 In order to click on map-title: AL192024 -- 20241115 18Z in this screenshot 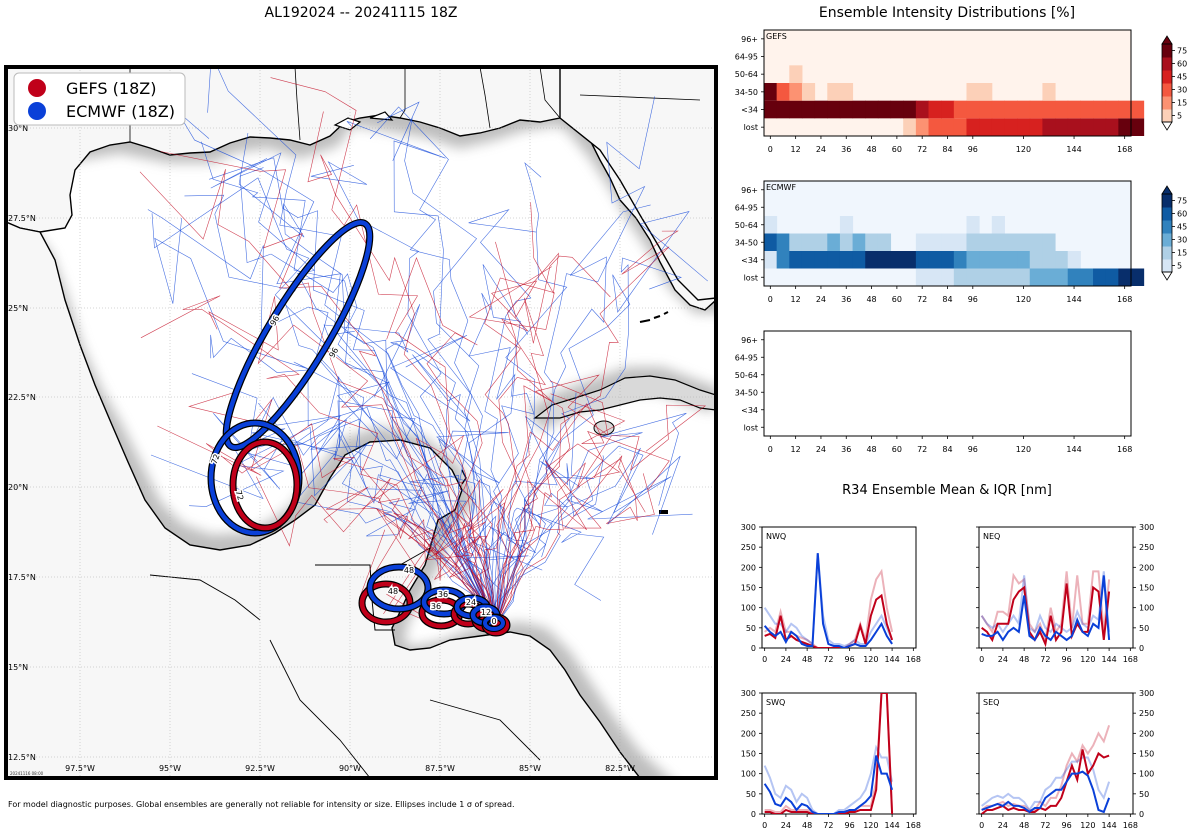, I will do `click(361, 13)`.